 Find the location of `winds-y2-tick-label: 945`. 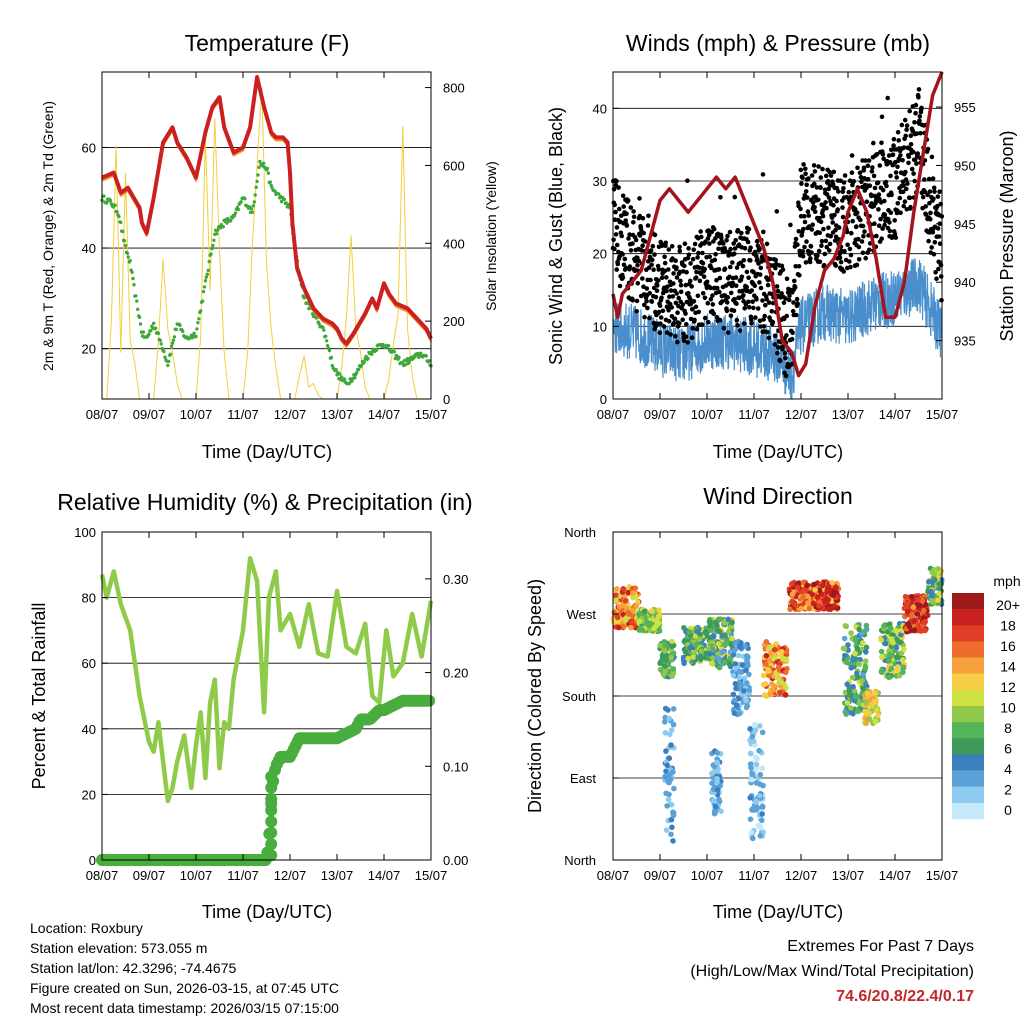

winds-y2-tick-label: 945 is located at coordinates (965, 224).